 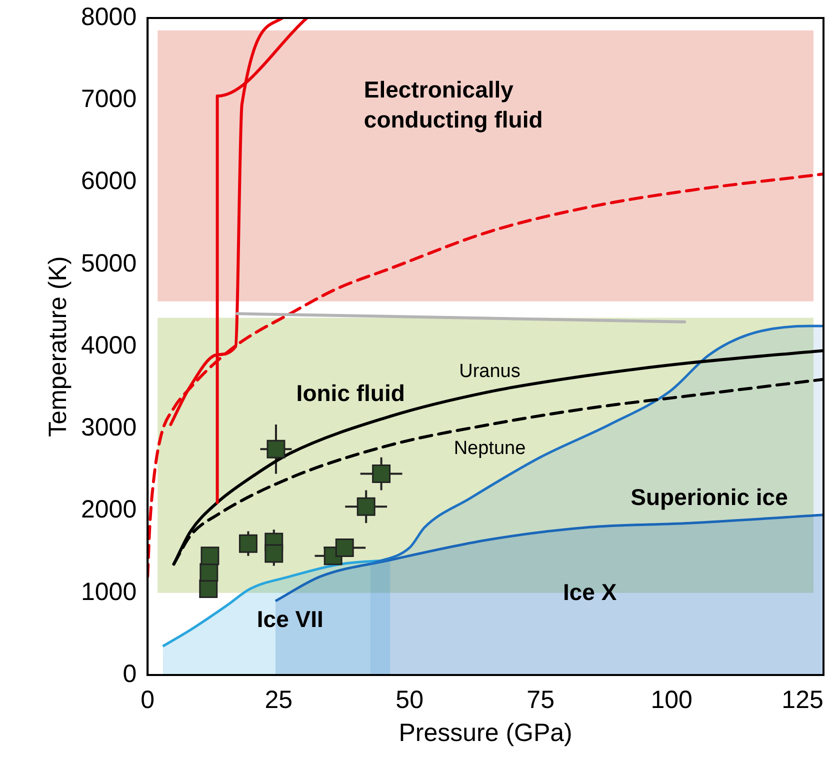 What do you see at coordinates (108, 16) in the screenshot?
I see `y-tick-label: 8000` at bounding box center [108, 16].